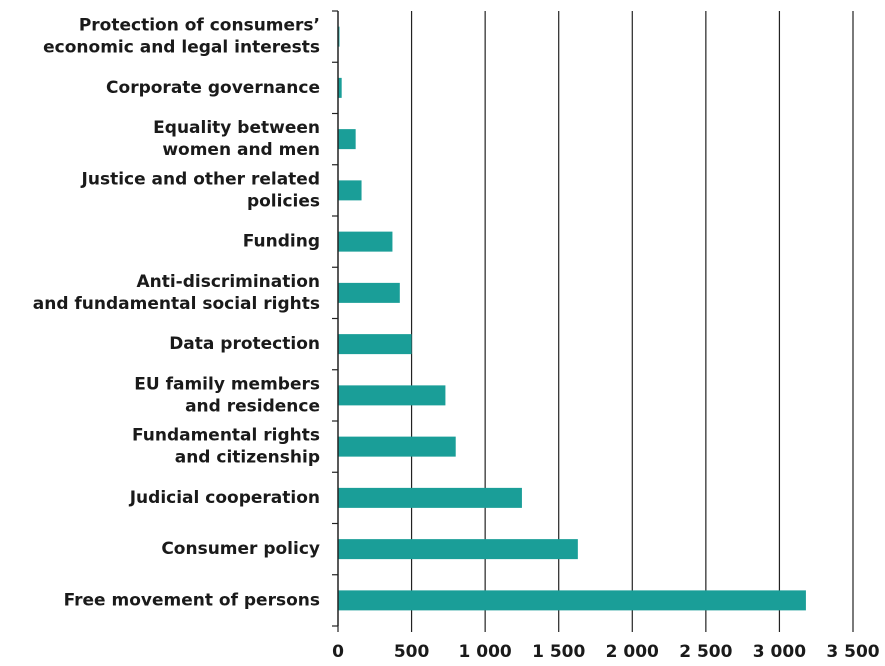  I want to click on label-line: and fundamental social rights, so click(176, 304).